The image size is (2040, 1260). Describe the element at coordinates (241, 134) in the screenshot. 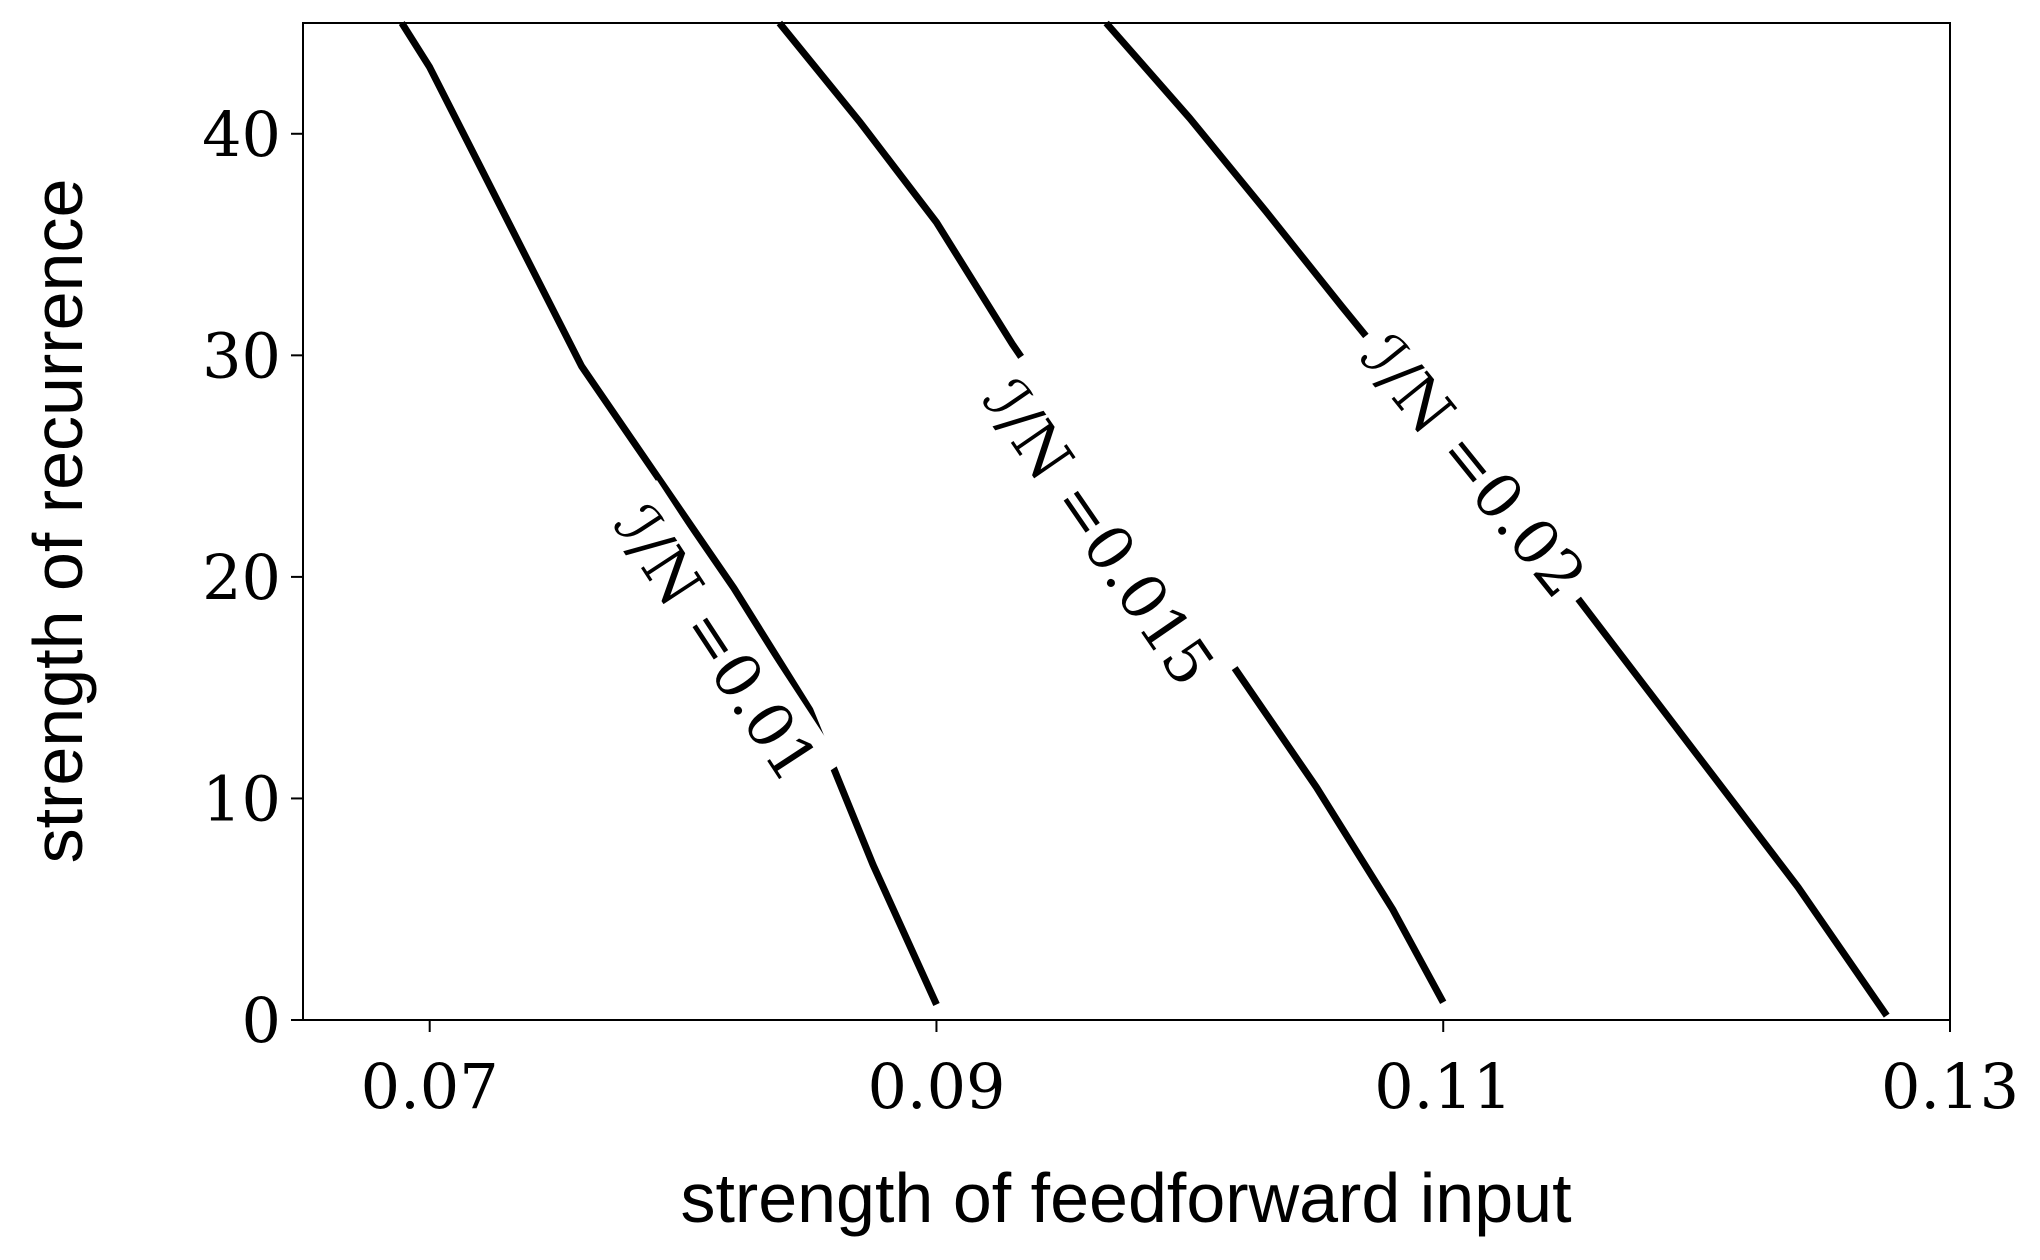

I see `y-tick-label: 40` at that location.